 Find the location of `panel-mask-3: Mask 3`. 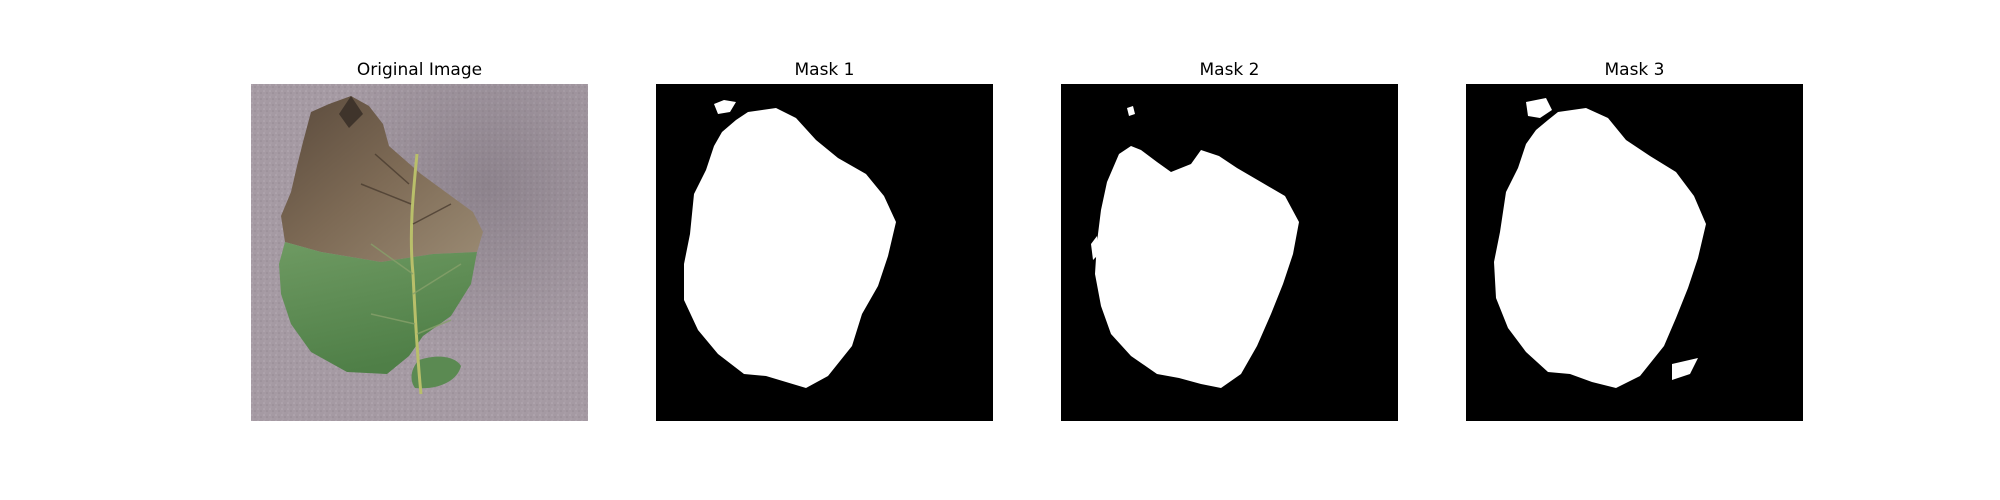

panel-mask-3: Mask 3 is located at coordinates (1634, 239).